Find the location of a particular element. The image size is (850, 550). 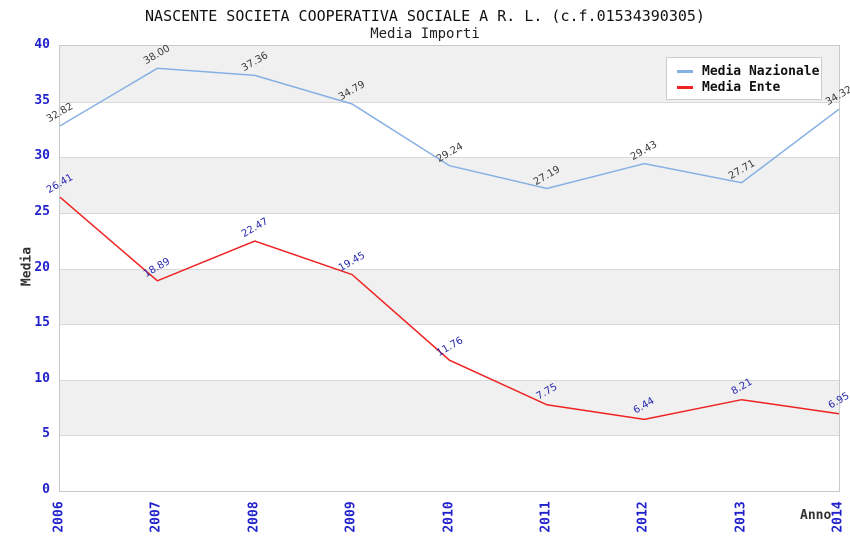

legend-item-media-ente: Media Ente is located at coordinates (749, 87).